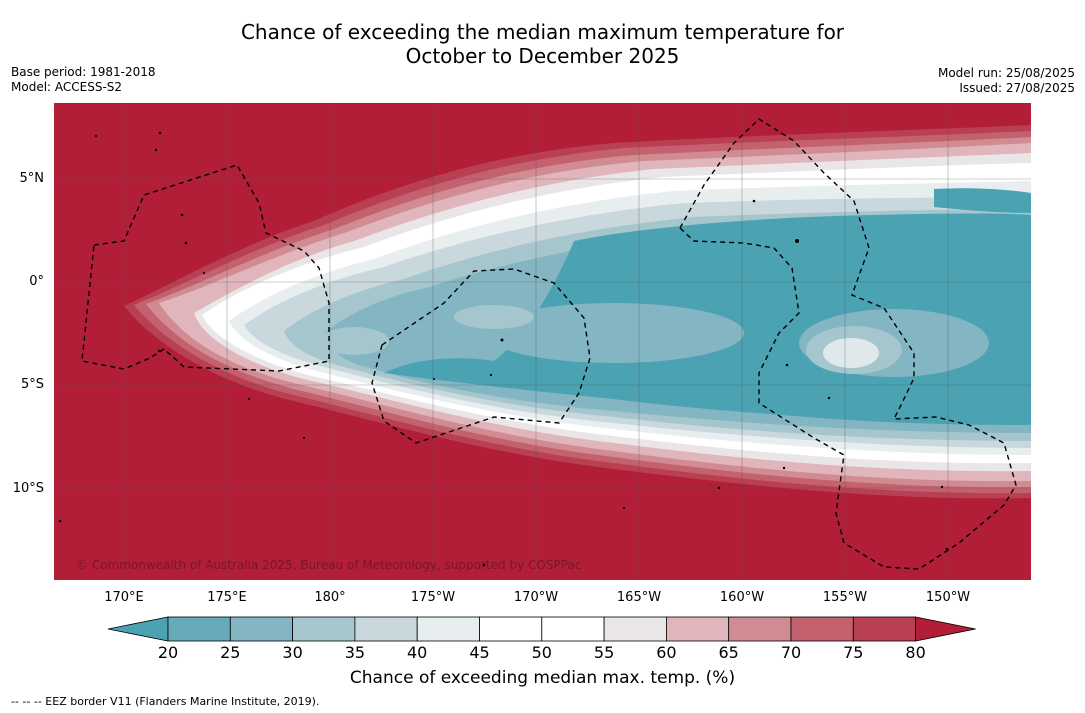 The height and width of the screenshot is (713, 1085). Describe the element at coordinates (851, 353) in the screenshot. I see `patch-45-east` at that location.